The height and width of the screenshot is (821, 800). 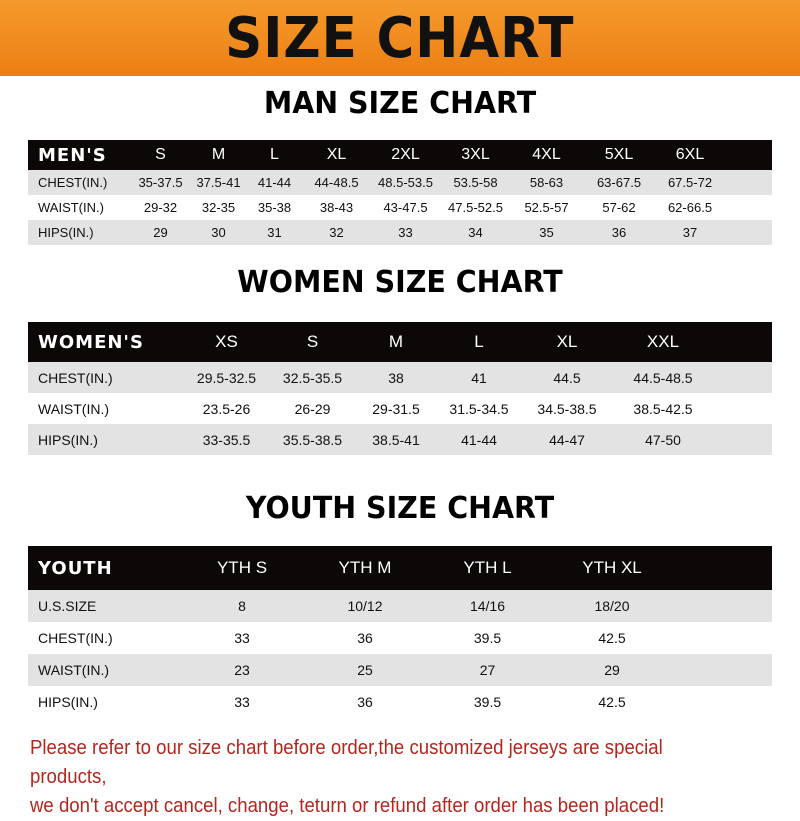 I want to click on table-cell: 34.5-38.5, so click(x=567, y=408).